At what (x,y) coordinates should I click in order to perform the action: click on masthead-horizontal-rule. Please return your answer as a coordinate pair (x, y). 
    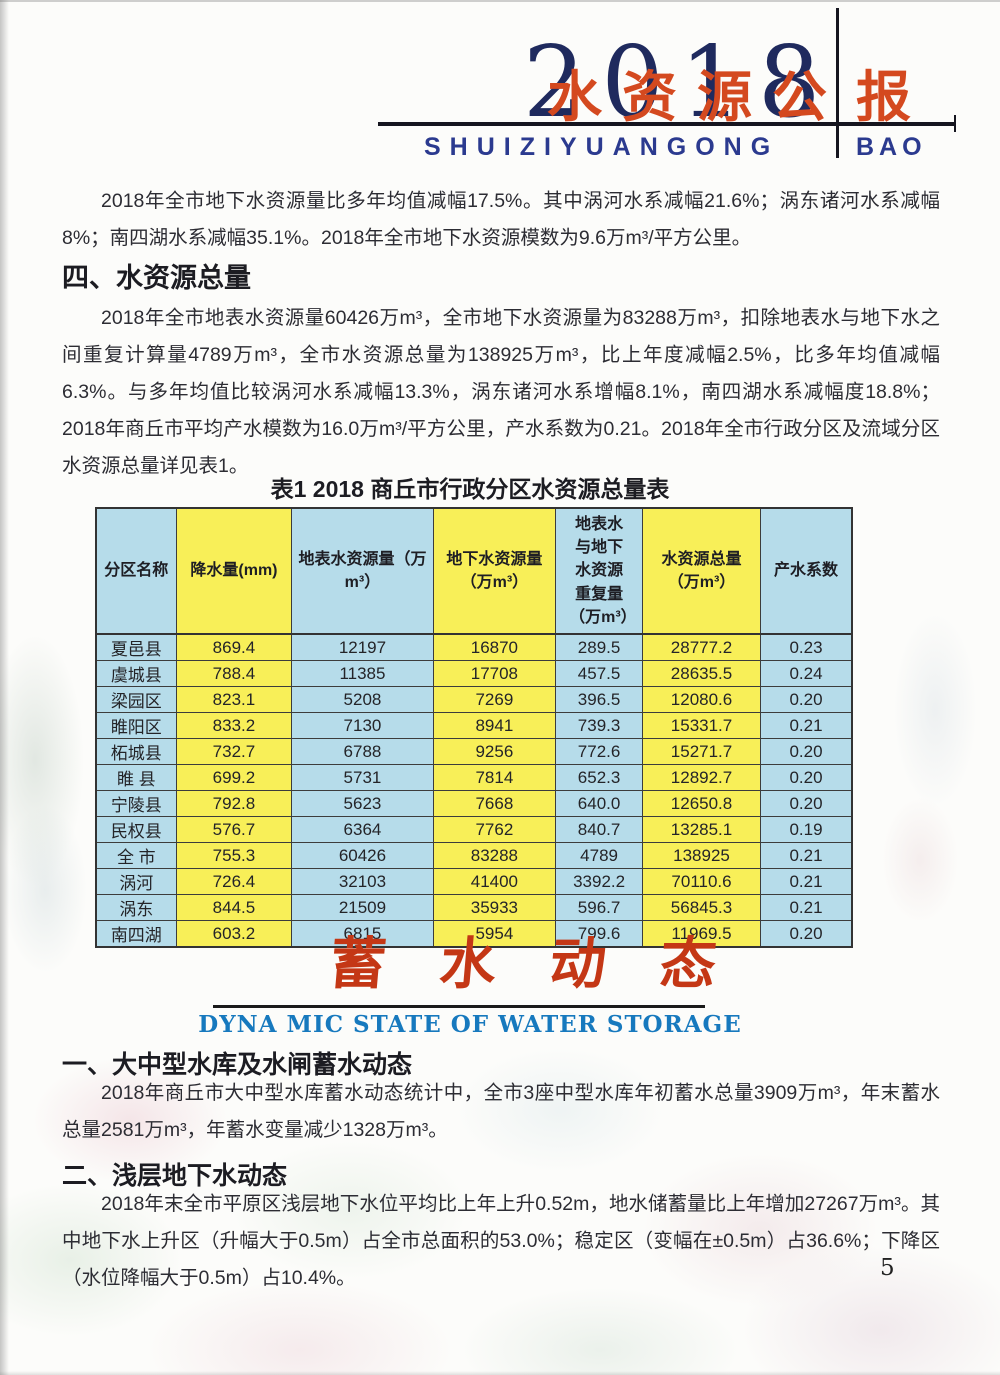
    Looking at the image, I should click on (667, 123).